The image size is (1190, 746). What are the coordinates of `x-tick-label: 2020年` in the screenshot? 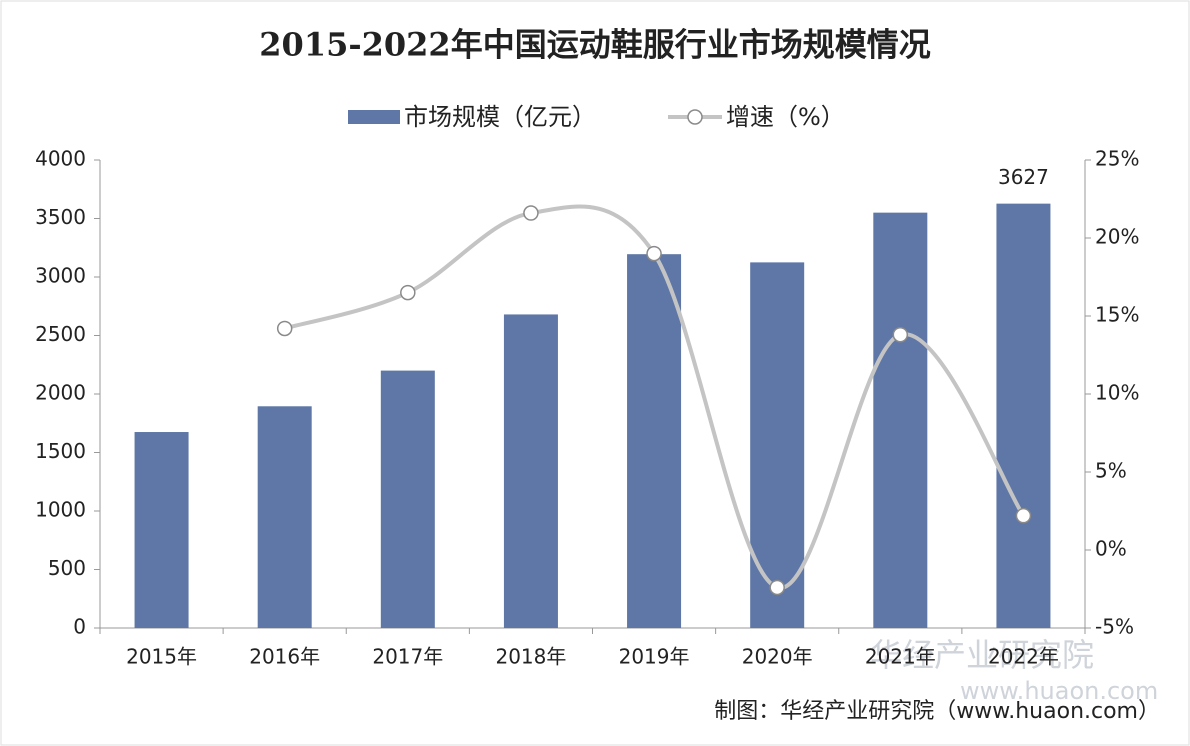 It's located at (777, 657).